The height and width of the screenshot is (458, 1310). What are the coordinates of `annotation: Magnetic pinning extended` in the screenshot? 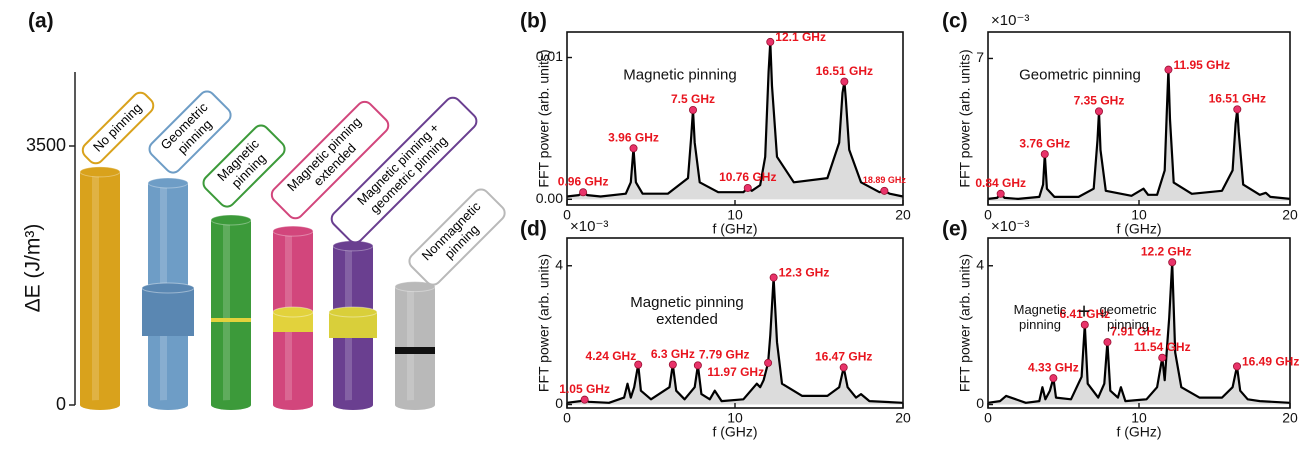 It's located at (687, 310).